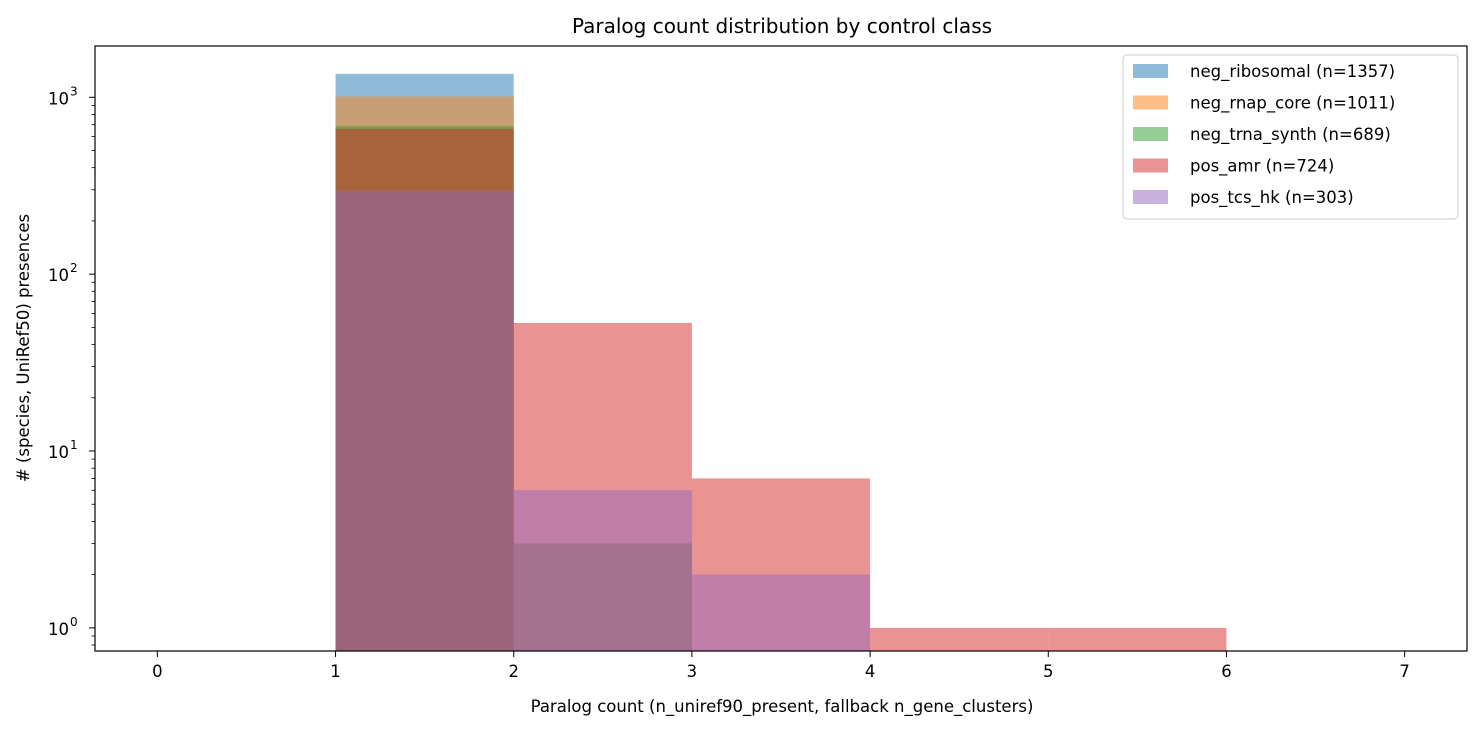 Image resolution: width=1483 pixels, height=731 pixels. Describe the element at coordinates (1226, 671) in the screenshot. I see `x-tick-label: 6` at that location.